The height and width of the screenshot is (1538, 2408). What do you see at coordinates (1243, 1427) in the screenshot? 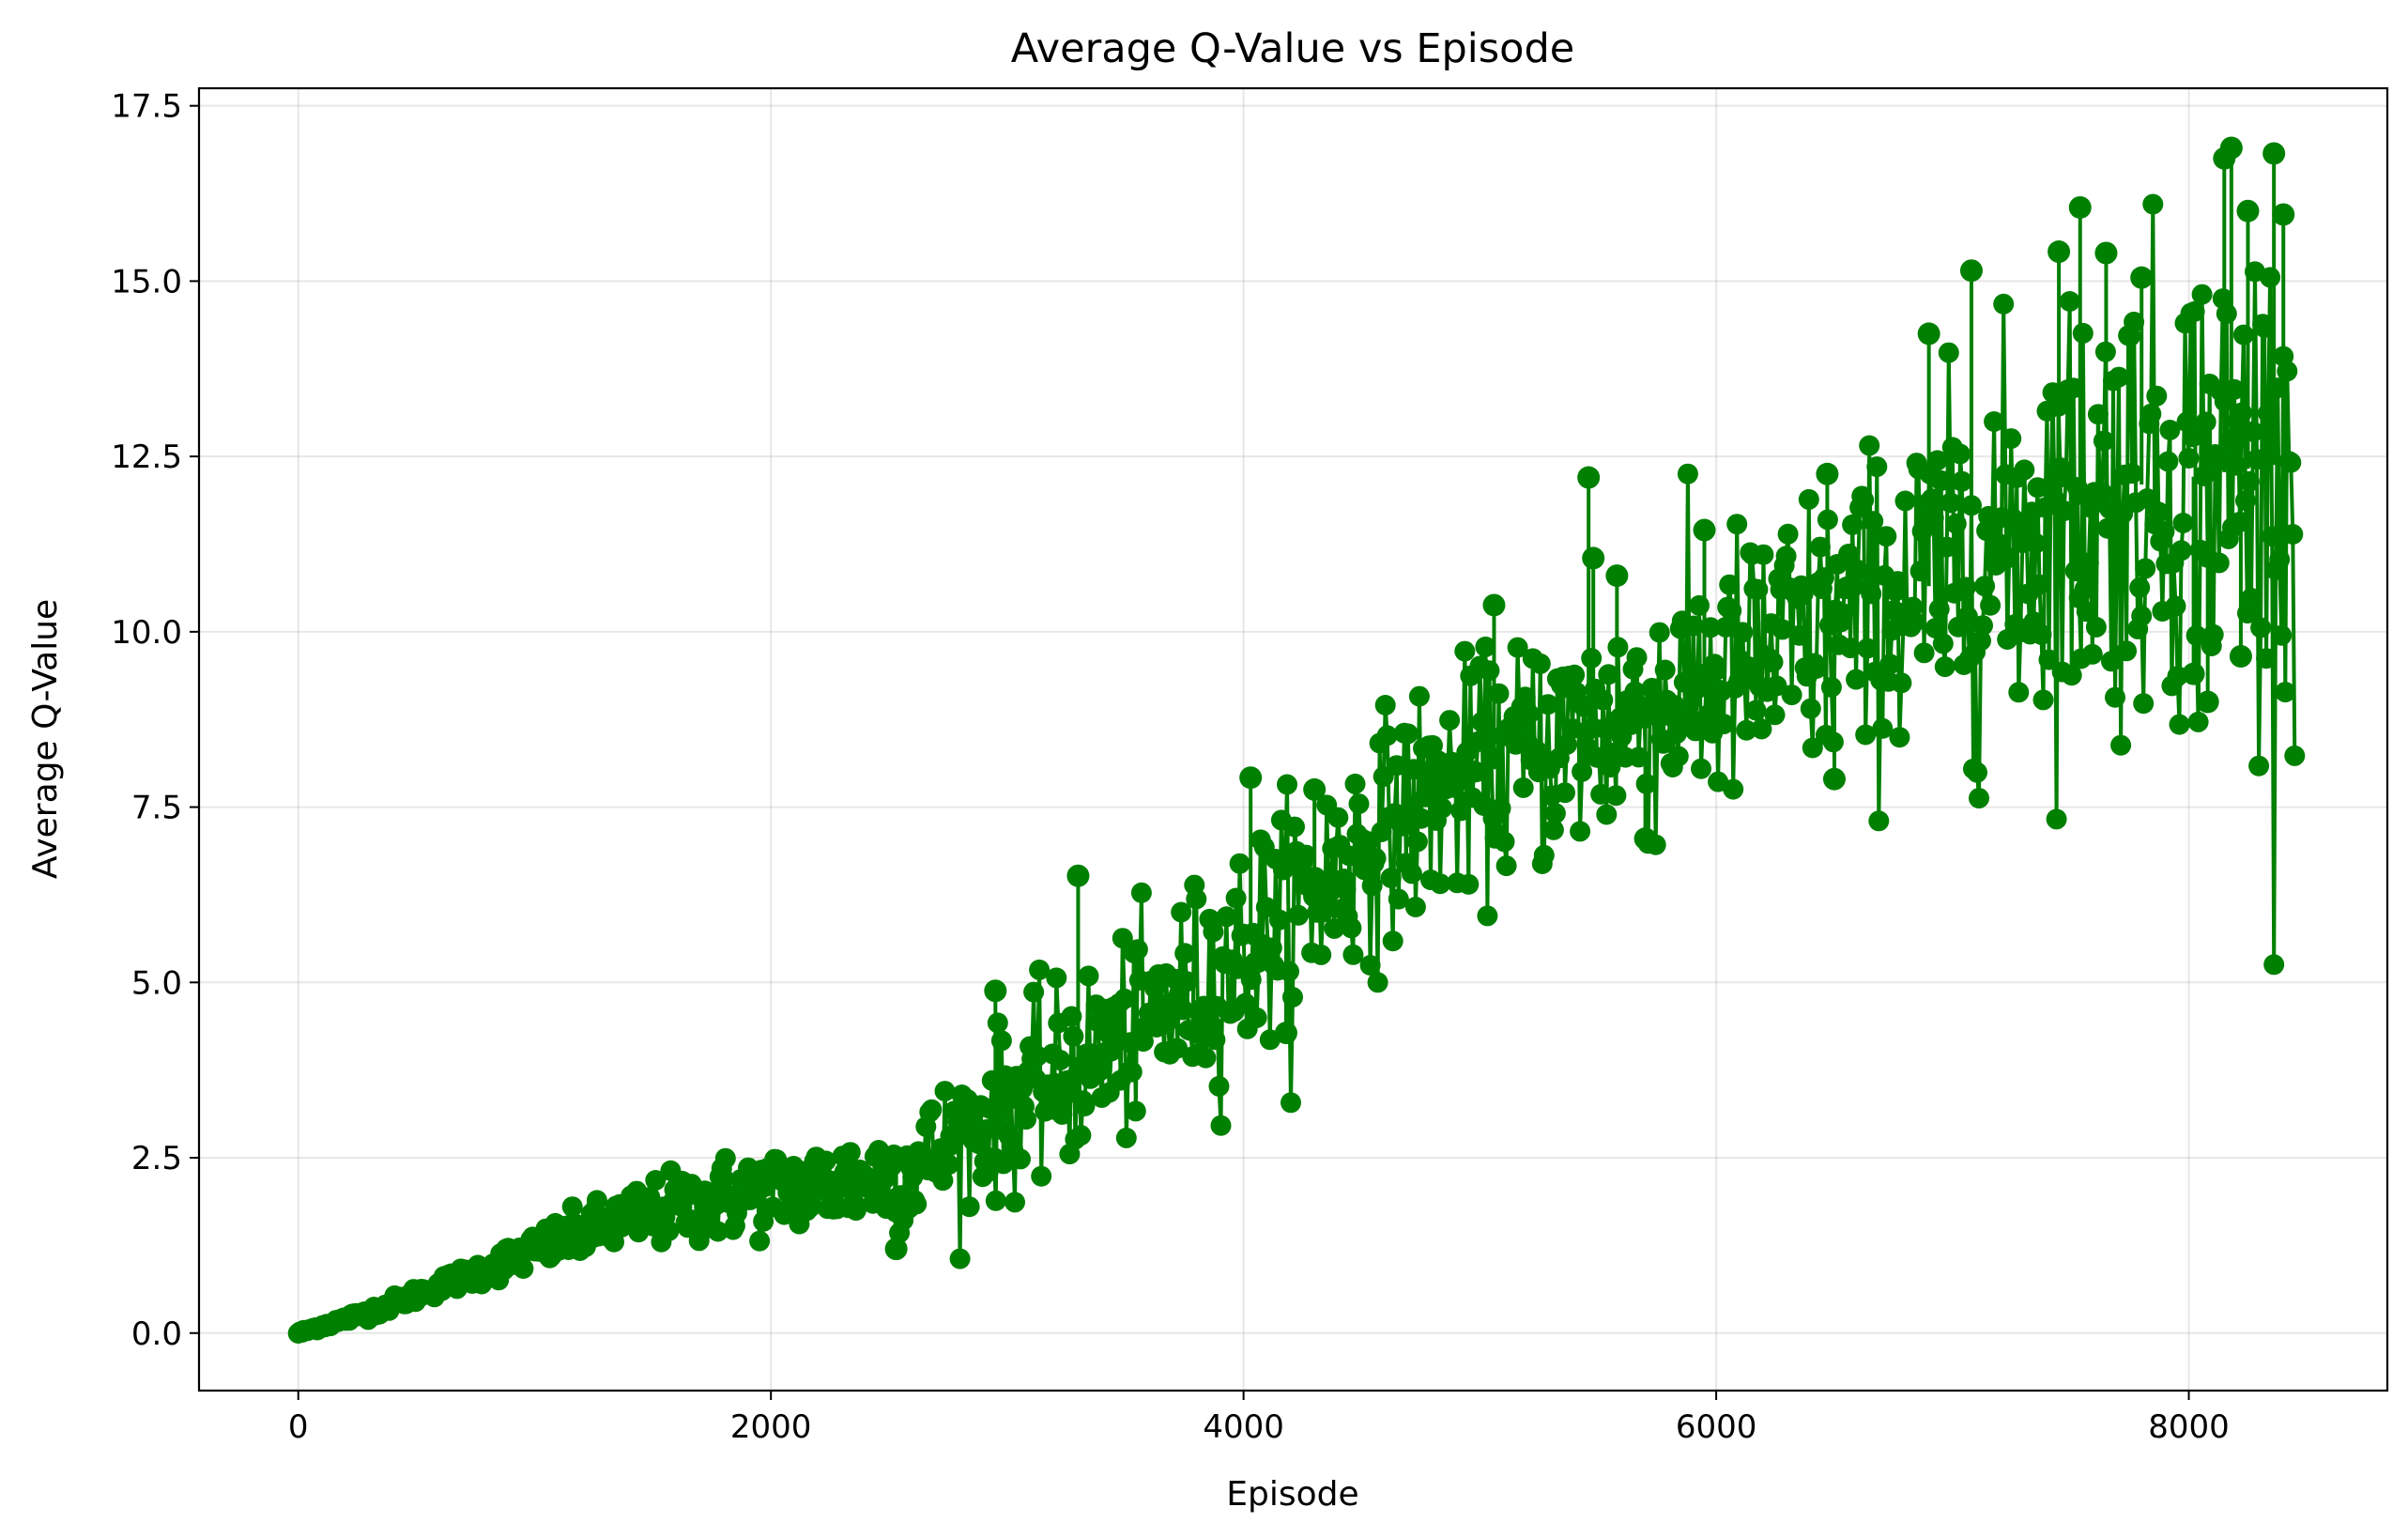
I see `x-tick-label: 4000` at bounding box center [1243, 1427].